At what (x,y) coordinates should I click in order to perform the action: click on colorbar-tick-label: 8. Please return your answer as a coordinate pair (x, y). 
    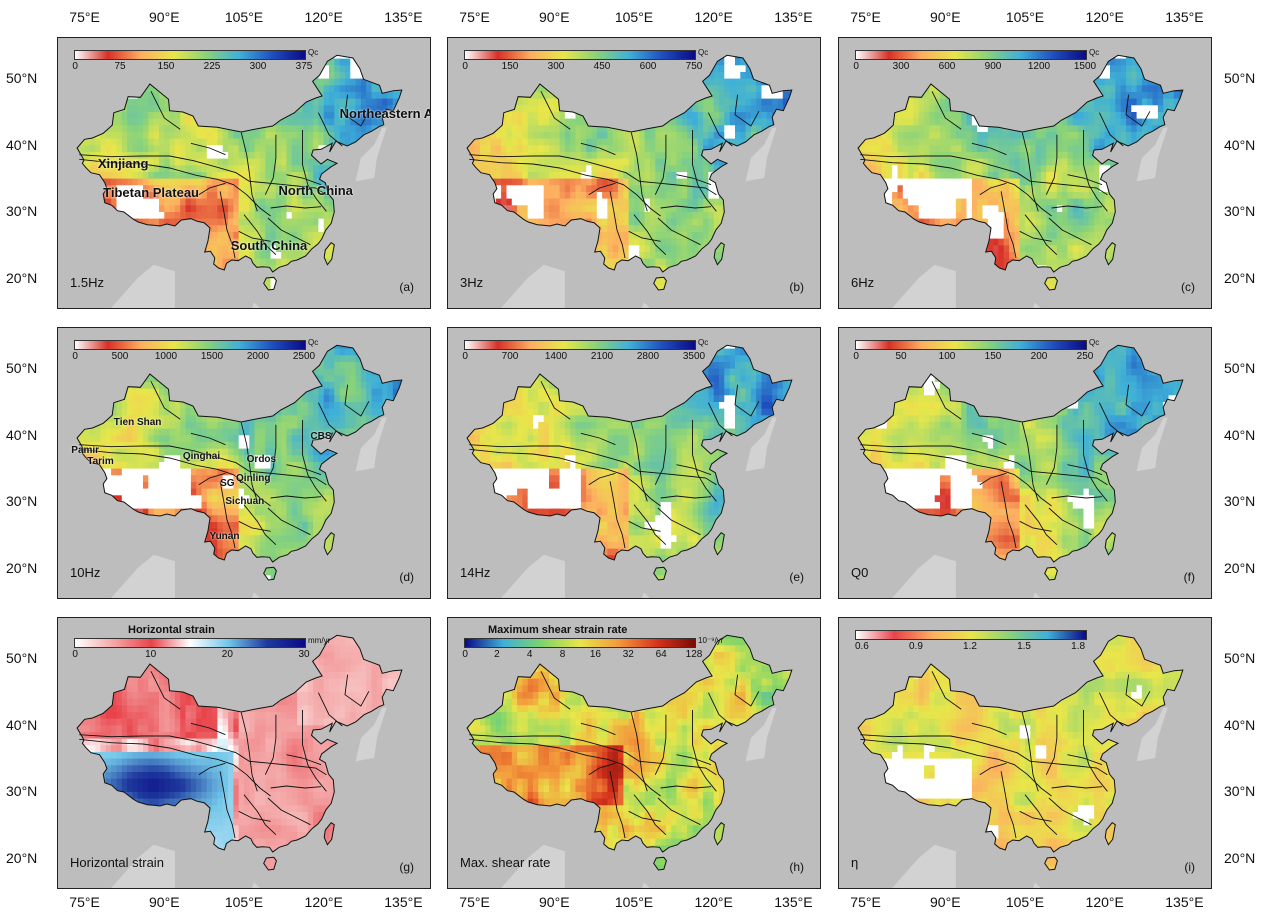
    Looking at the image, I should click on (563, 654).